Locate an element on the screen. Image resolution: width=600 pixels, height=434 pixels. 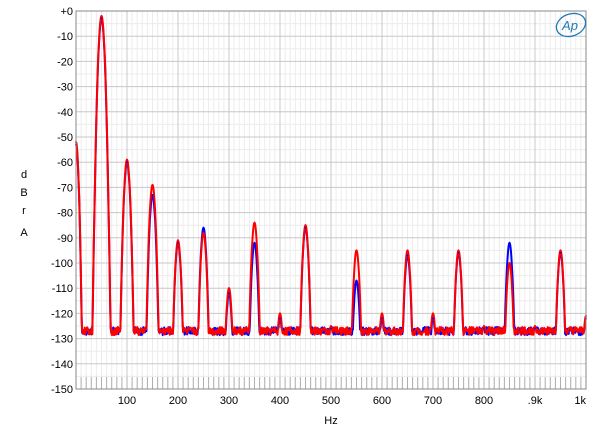
x-axis-title: Hz is located at coordinates (330, 421).